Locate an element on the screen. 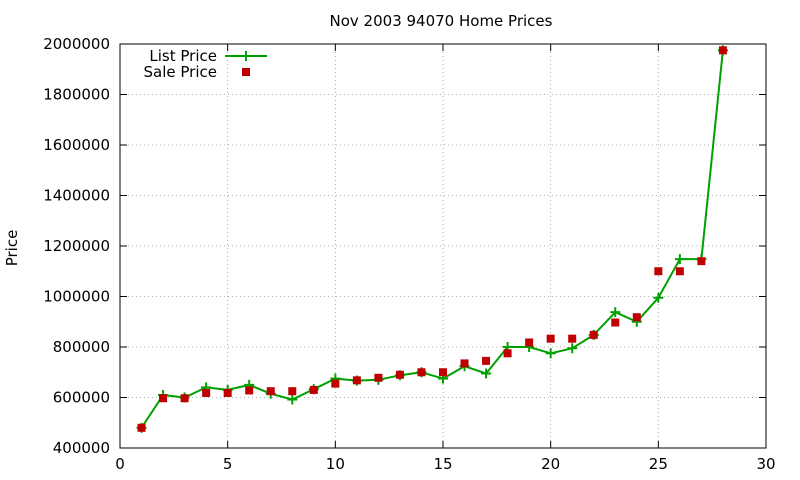 This screenshot has height=480, width=800. x-tick-label: 25 is located at coordinates (658, 464).